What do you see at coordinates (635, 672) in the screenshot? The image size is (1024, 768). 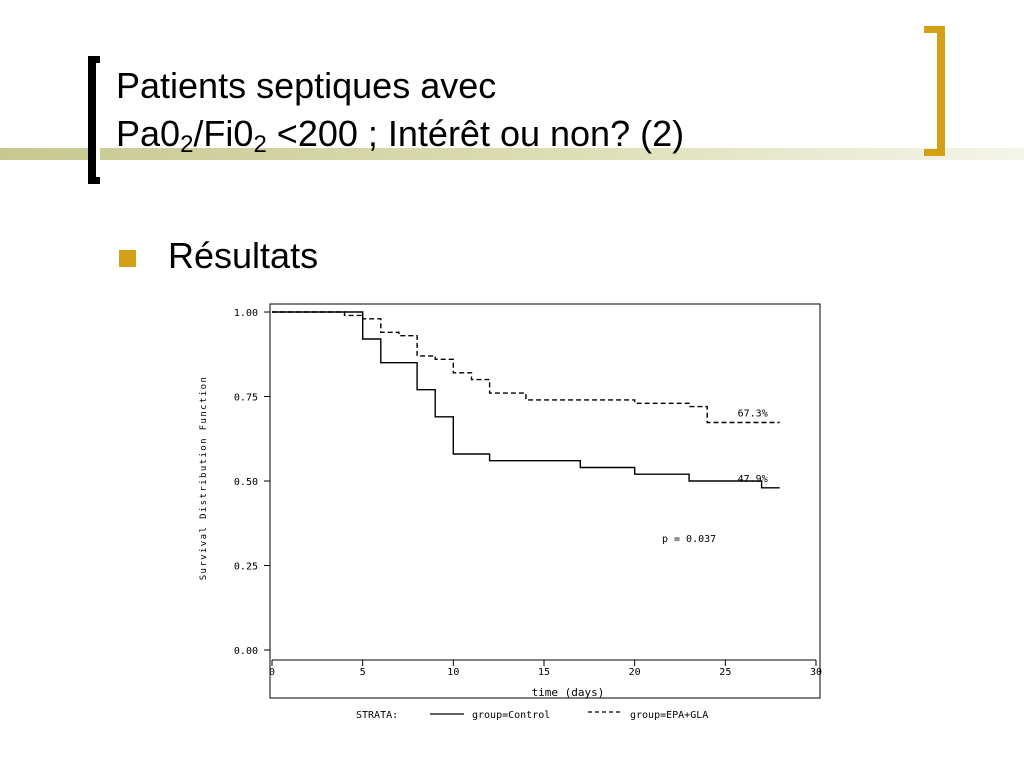 I see `x-tick-label: 20` at bounding box center [635, 672].